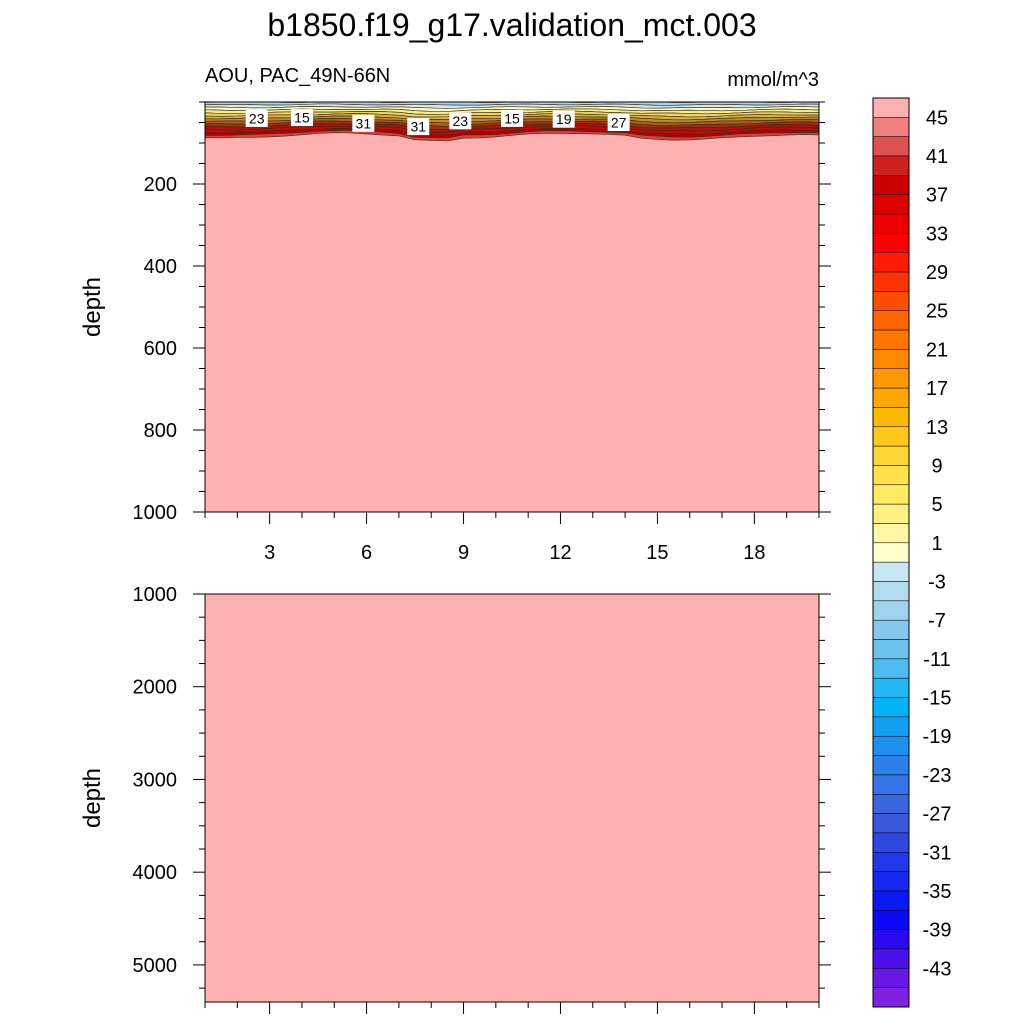  I want to click on colorbar-frame, so click(891, 552).